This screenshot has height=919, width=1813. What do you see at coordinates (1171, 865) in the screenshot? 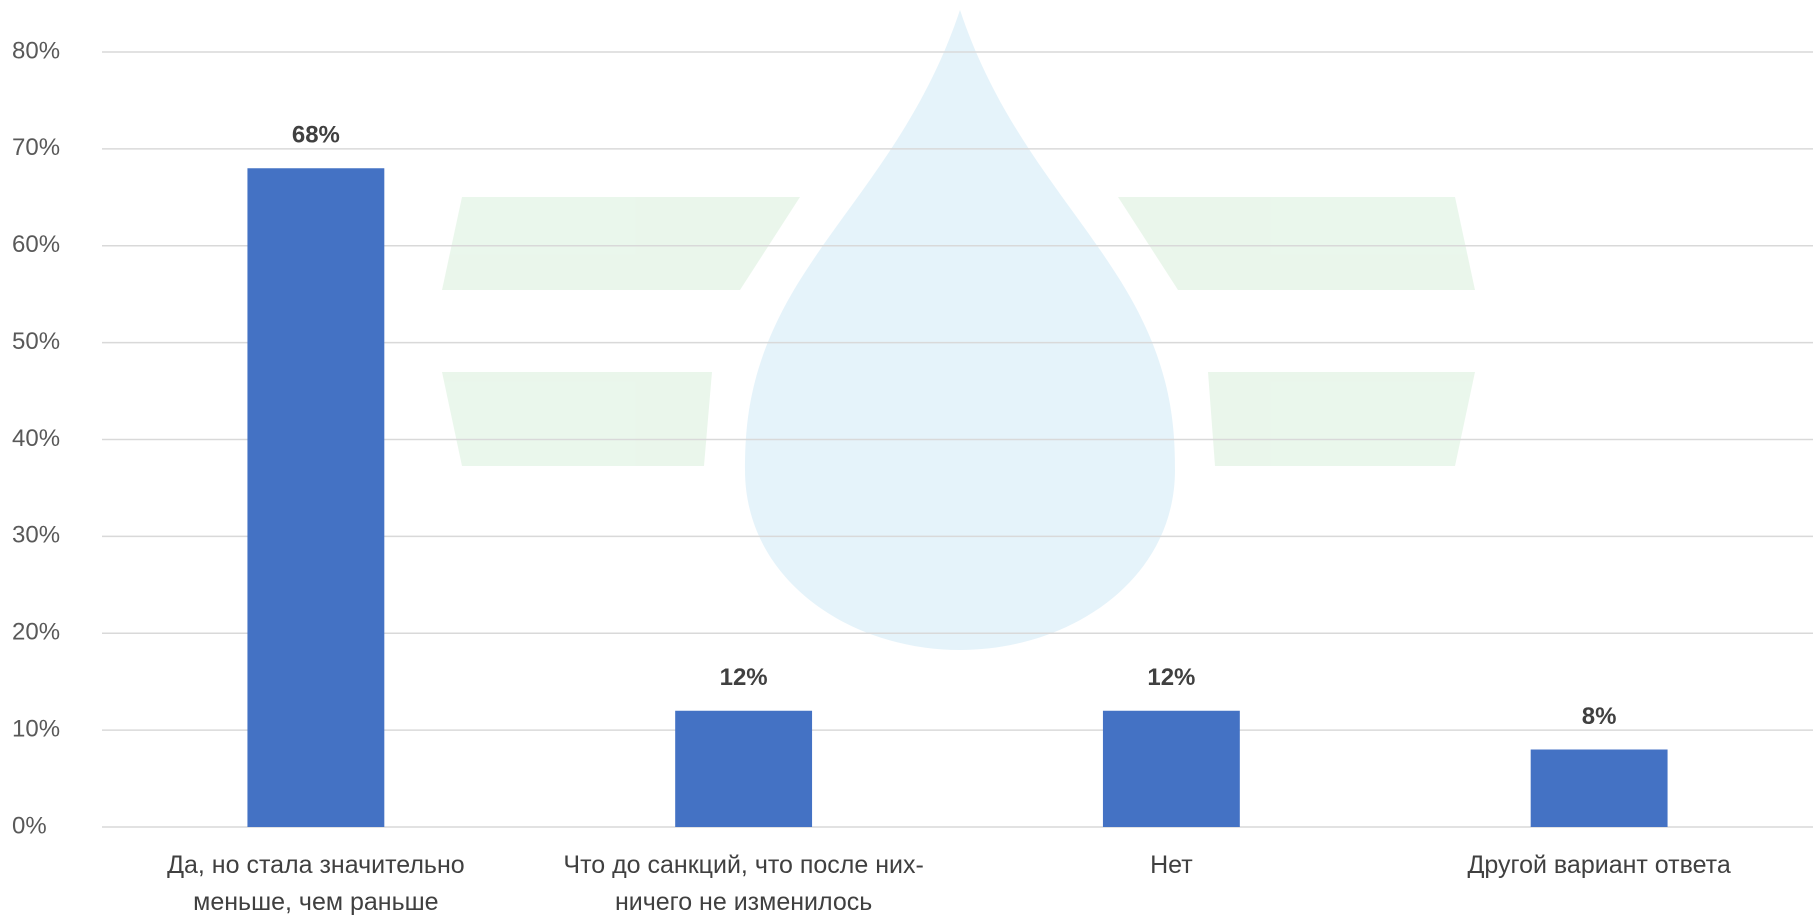
I see `x-tick-label: Нет` at bounding box center [1171, 865].